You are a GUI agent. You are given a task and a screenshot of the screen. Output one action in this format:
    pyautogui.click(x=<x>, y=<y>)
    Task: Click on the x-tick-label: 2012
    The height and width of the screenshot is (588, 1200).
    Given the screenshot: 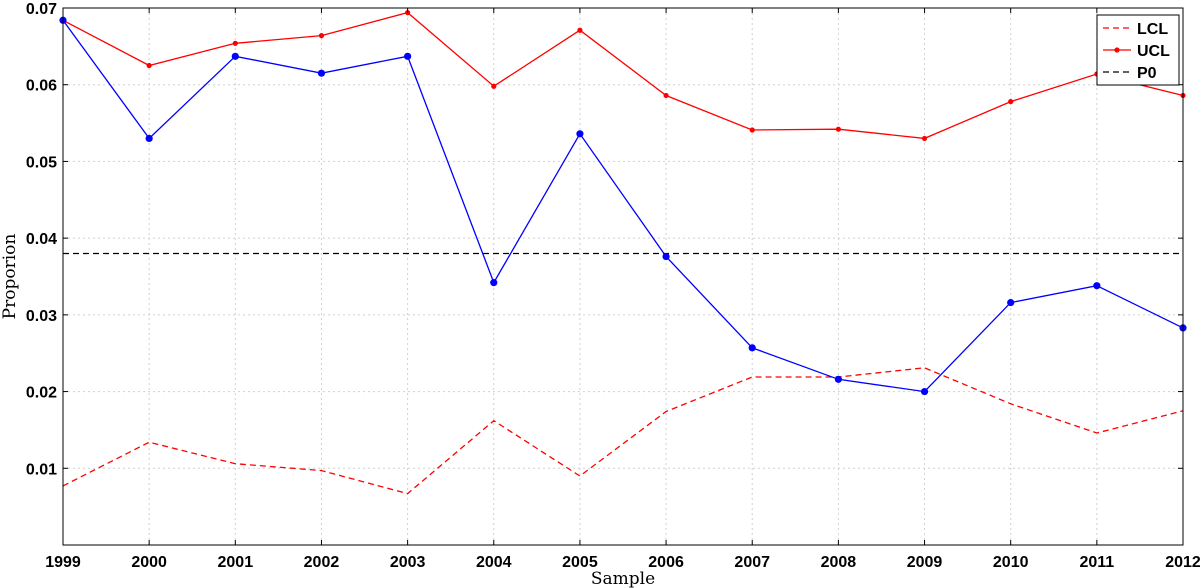 What is the action you would take?
    pyautogui.click(x=1182, y=562)
    